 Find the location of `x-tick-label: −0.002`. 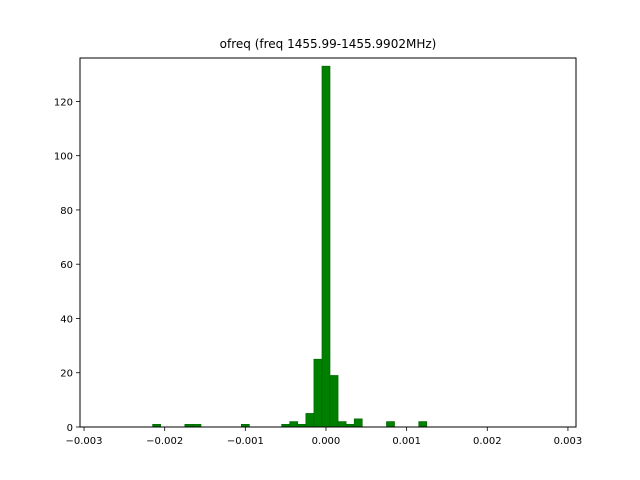

x-tick-label: −0.002 is located at coordinates (164, 441).